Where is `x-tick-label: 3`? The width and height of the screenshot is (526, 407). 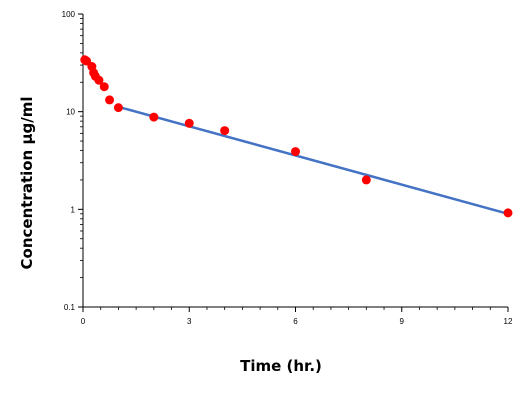
x-tick-label: 3 is located at coordinates (189, 321).